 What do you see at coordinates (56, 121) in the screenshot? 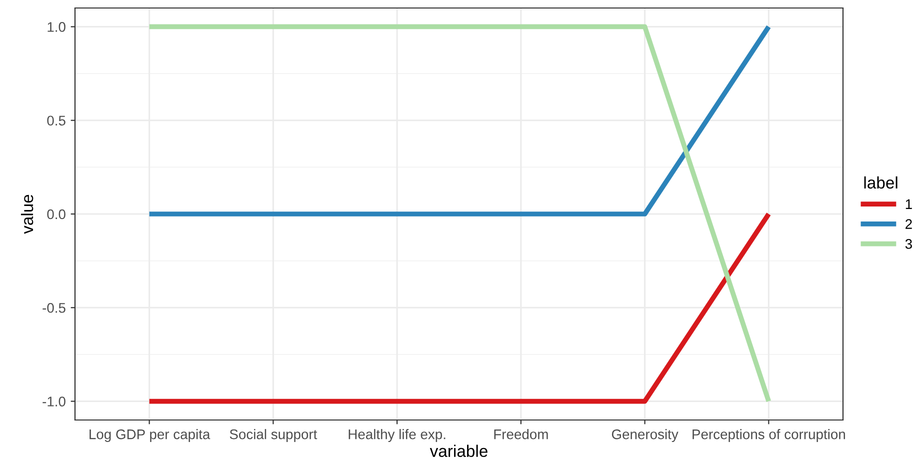
I see `y-tick-label: 0.5` at bounding box center [56, 121].